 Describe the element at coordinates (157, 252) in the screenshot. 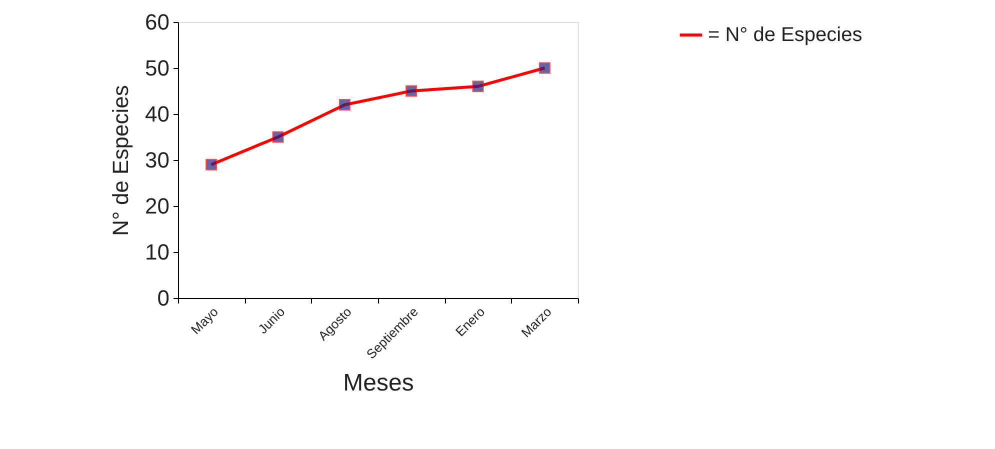

I see `y-tick-label: 10` at that location.